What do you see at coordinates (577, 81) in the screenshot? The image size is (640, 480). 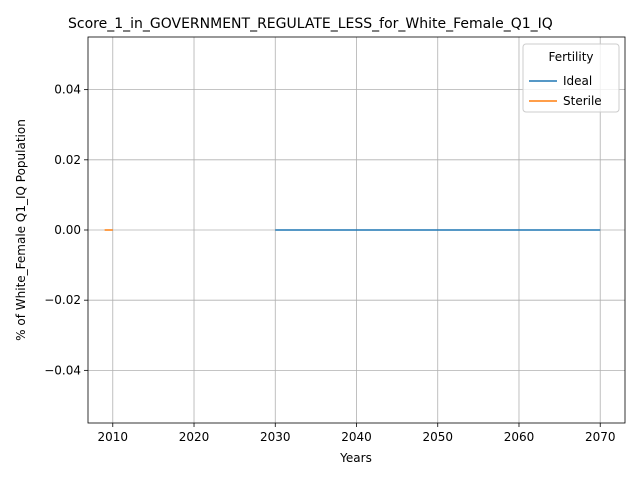 I see `legend-entry-ideal: Ideal` at bounding box center [577, 81].